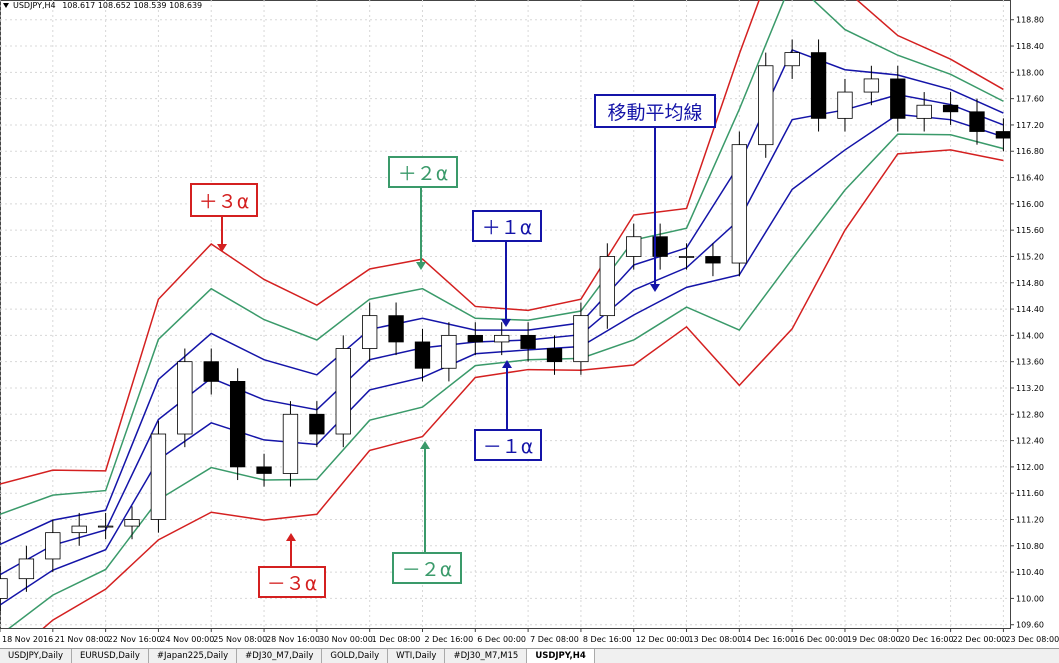  I want to click on annotation: 移動平均線, so click(655, 111).